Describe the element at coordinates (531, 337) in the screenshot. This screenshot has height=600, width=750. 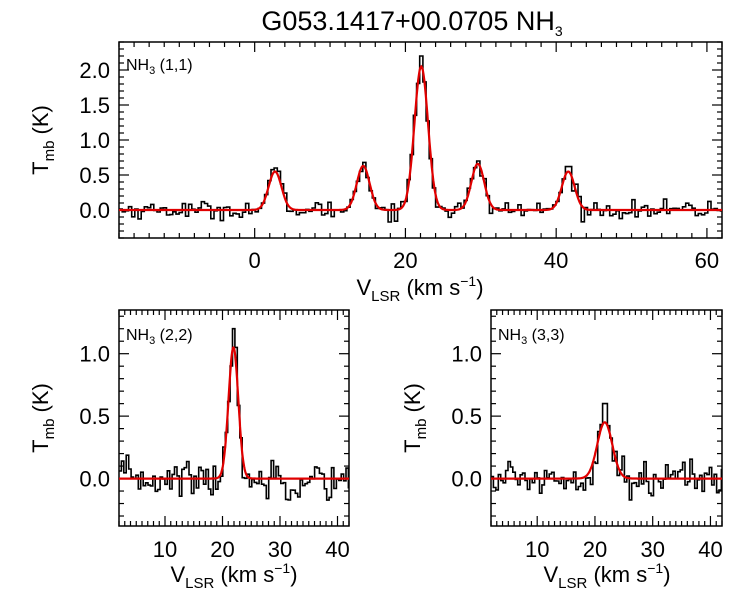
I see `panel-label: NH3 (3,3)` at that location.